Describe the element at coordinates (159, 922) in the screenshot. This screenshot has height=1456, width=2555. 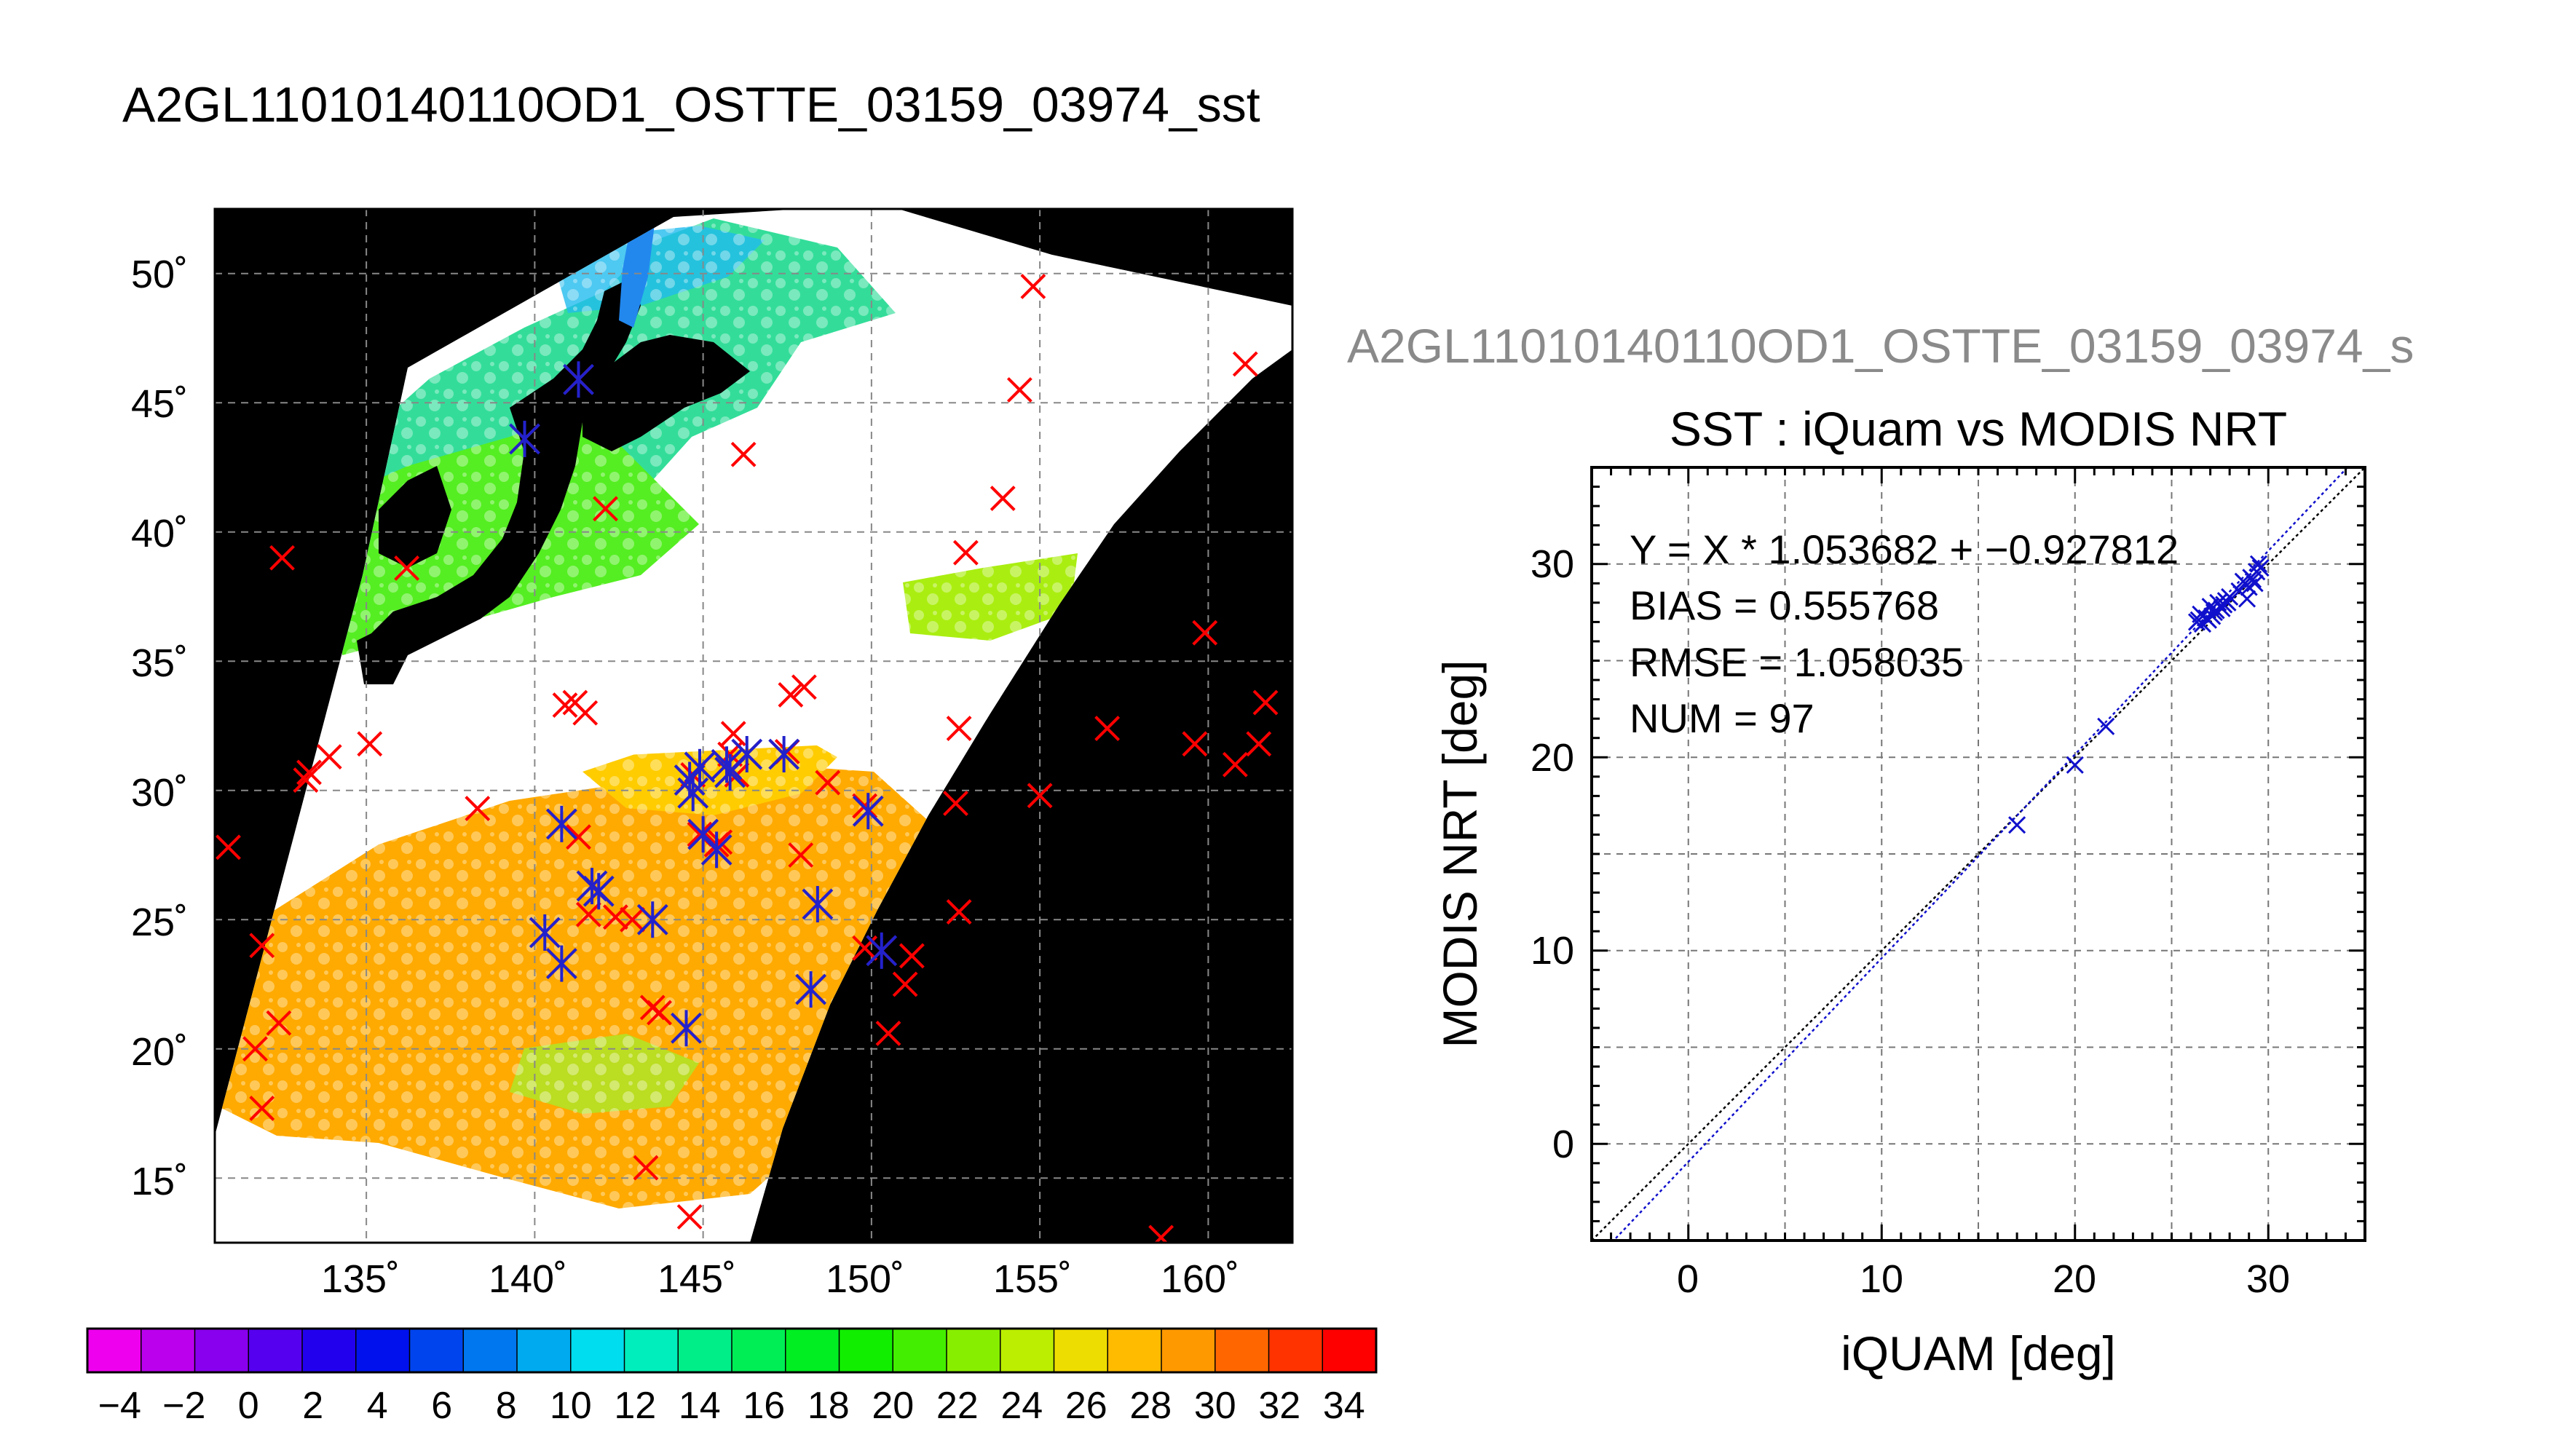
I see `lat-tick-25: 25˚` at that location.